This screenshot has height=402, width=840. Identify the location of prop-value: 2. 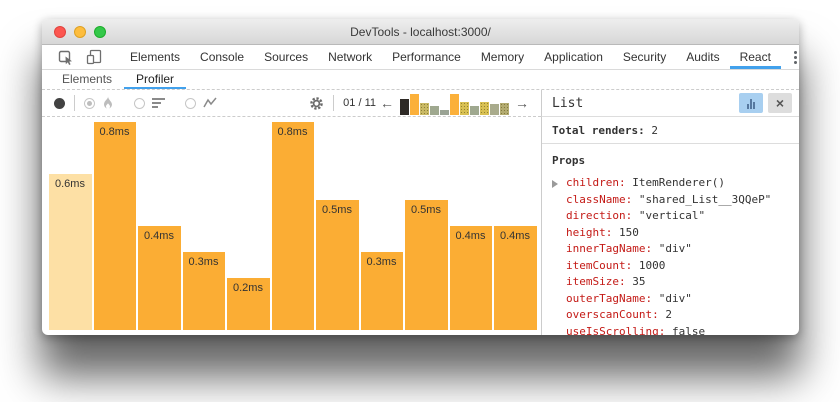
(665, 314).